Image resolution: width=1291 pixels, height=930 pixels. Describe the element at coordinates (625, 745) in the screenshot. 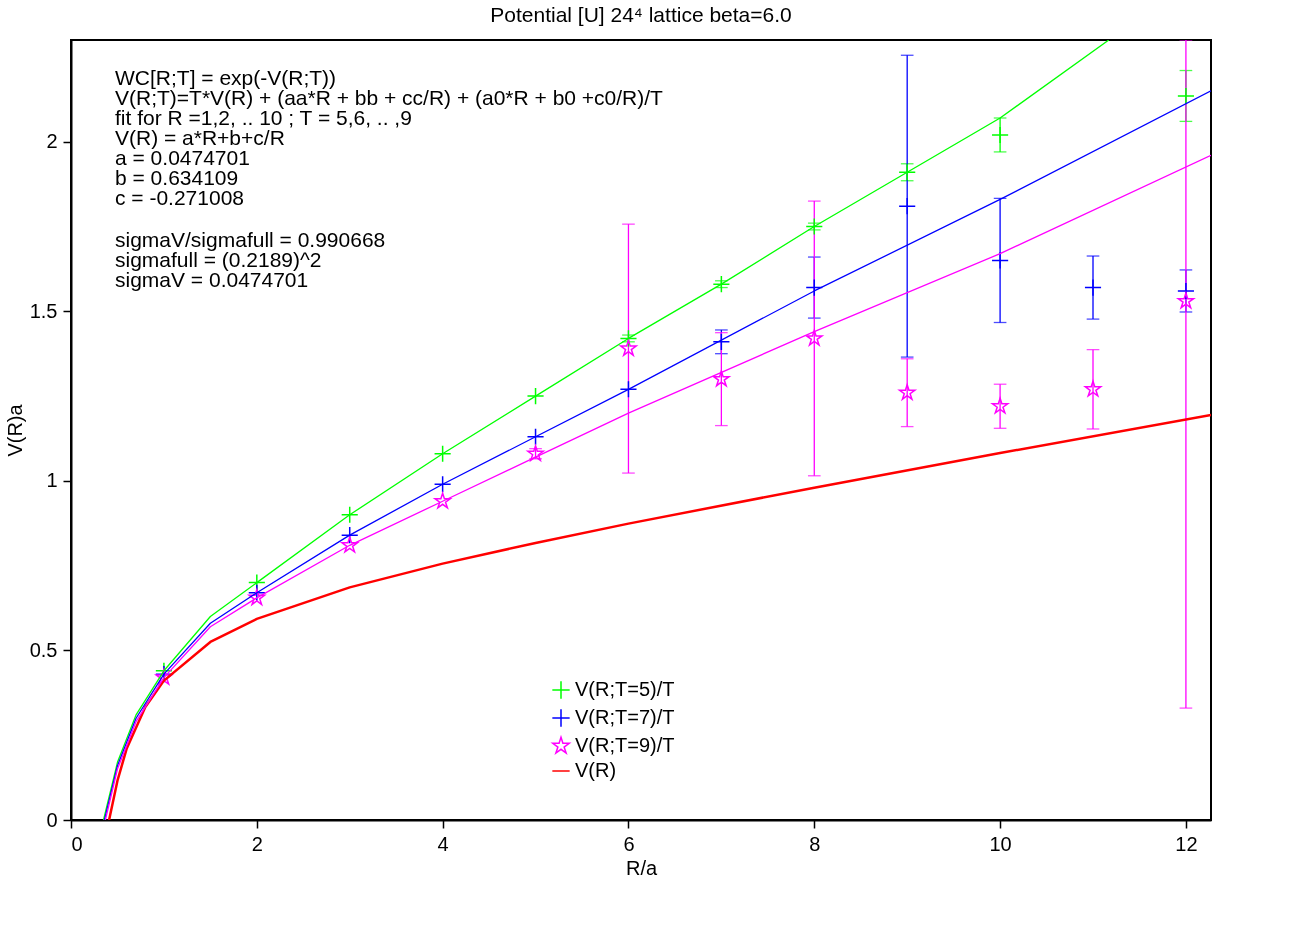

I see `legend-label: V(R;T=9)/T` at that location.